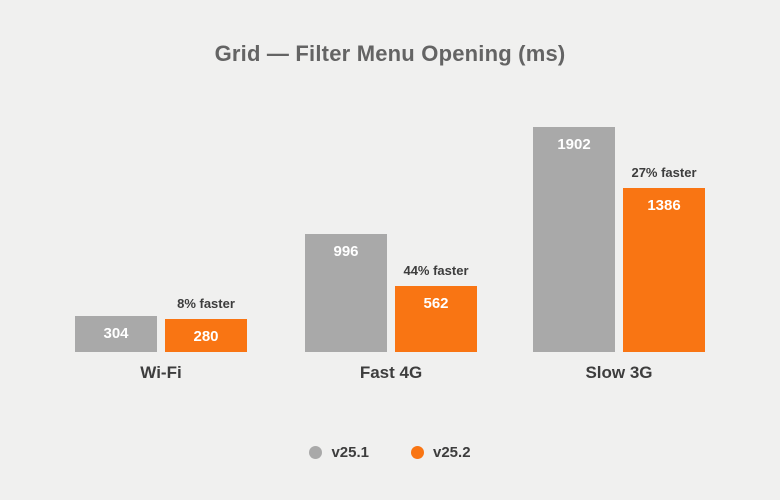  What do you see at coordinates (161, 372) in the screenshot?
I see `category-label-wi-fi: Wi-Fi` at bounding box center [161, 372].